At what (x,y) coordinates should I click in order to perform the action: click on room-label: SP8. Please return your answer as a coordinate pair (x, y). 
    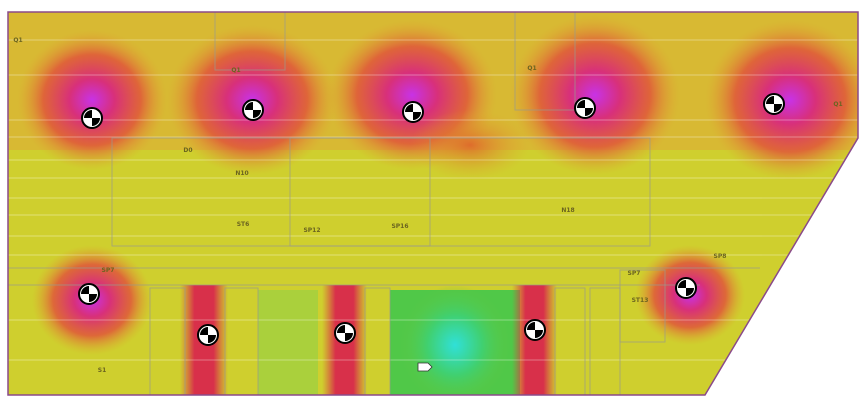
    Looking at the image, I should click on (720, 256).